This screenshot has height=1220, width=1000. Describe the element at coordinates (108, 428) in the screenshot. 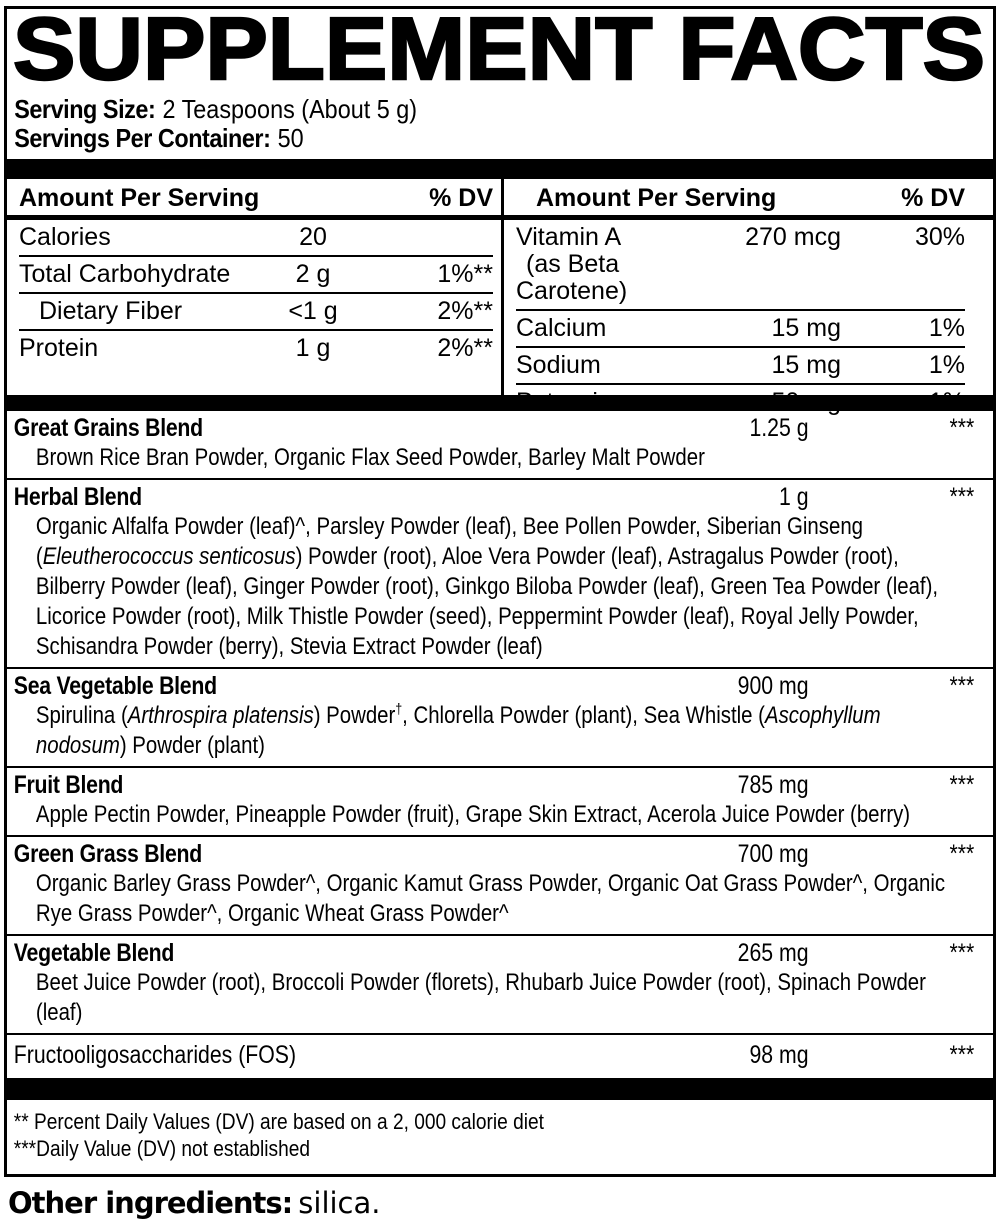

I see `blend-name: Great Grains Blend` at that location.